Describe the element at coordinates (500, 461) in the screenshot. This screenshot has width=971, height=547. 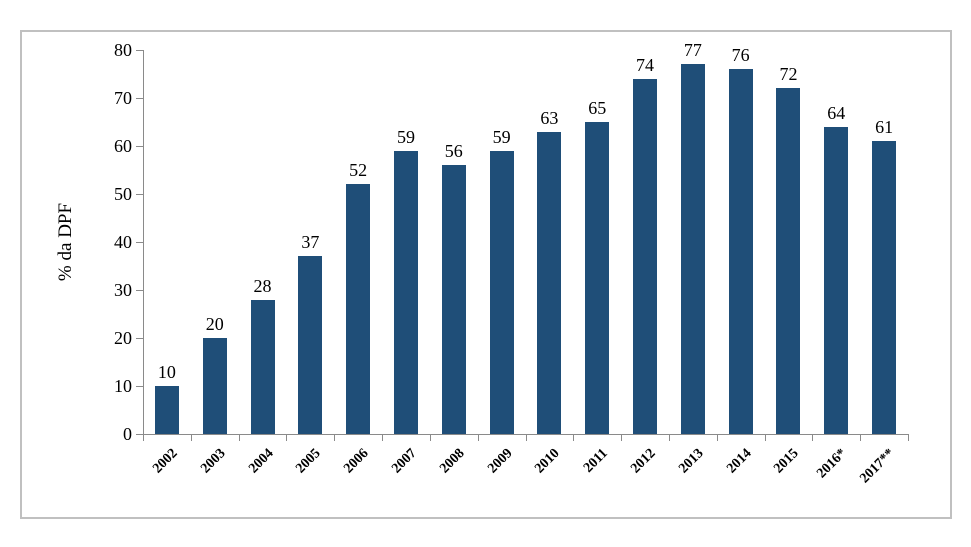
I see `x-tick-label: 2009` at that location.